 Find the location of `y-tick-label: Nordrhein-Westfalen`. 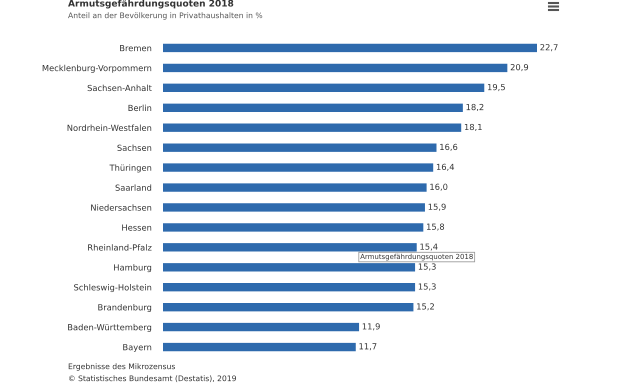

y-tick-label: Nordrhein-Westfalen is located at coordinates (110, 128).